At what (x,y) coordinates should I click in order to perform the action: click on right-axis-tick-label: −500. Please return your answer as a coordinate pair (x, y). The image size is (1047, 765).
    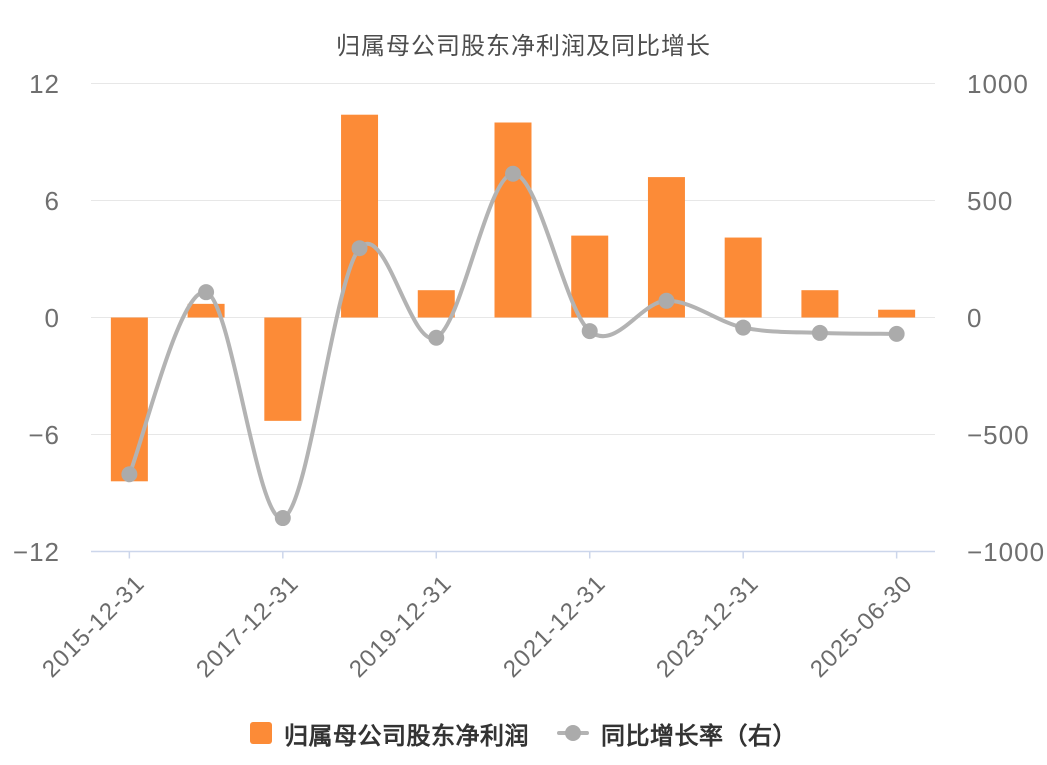
    Looking at the image, I should click on (998, 434).